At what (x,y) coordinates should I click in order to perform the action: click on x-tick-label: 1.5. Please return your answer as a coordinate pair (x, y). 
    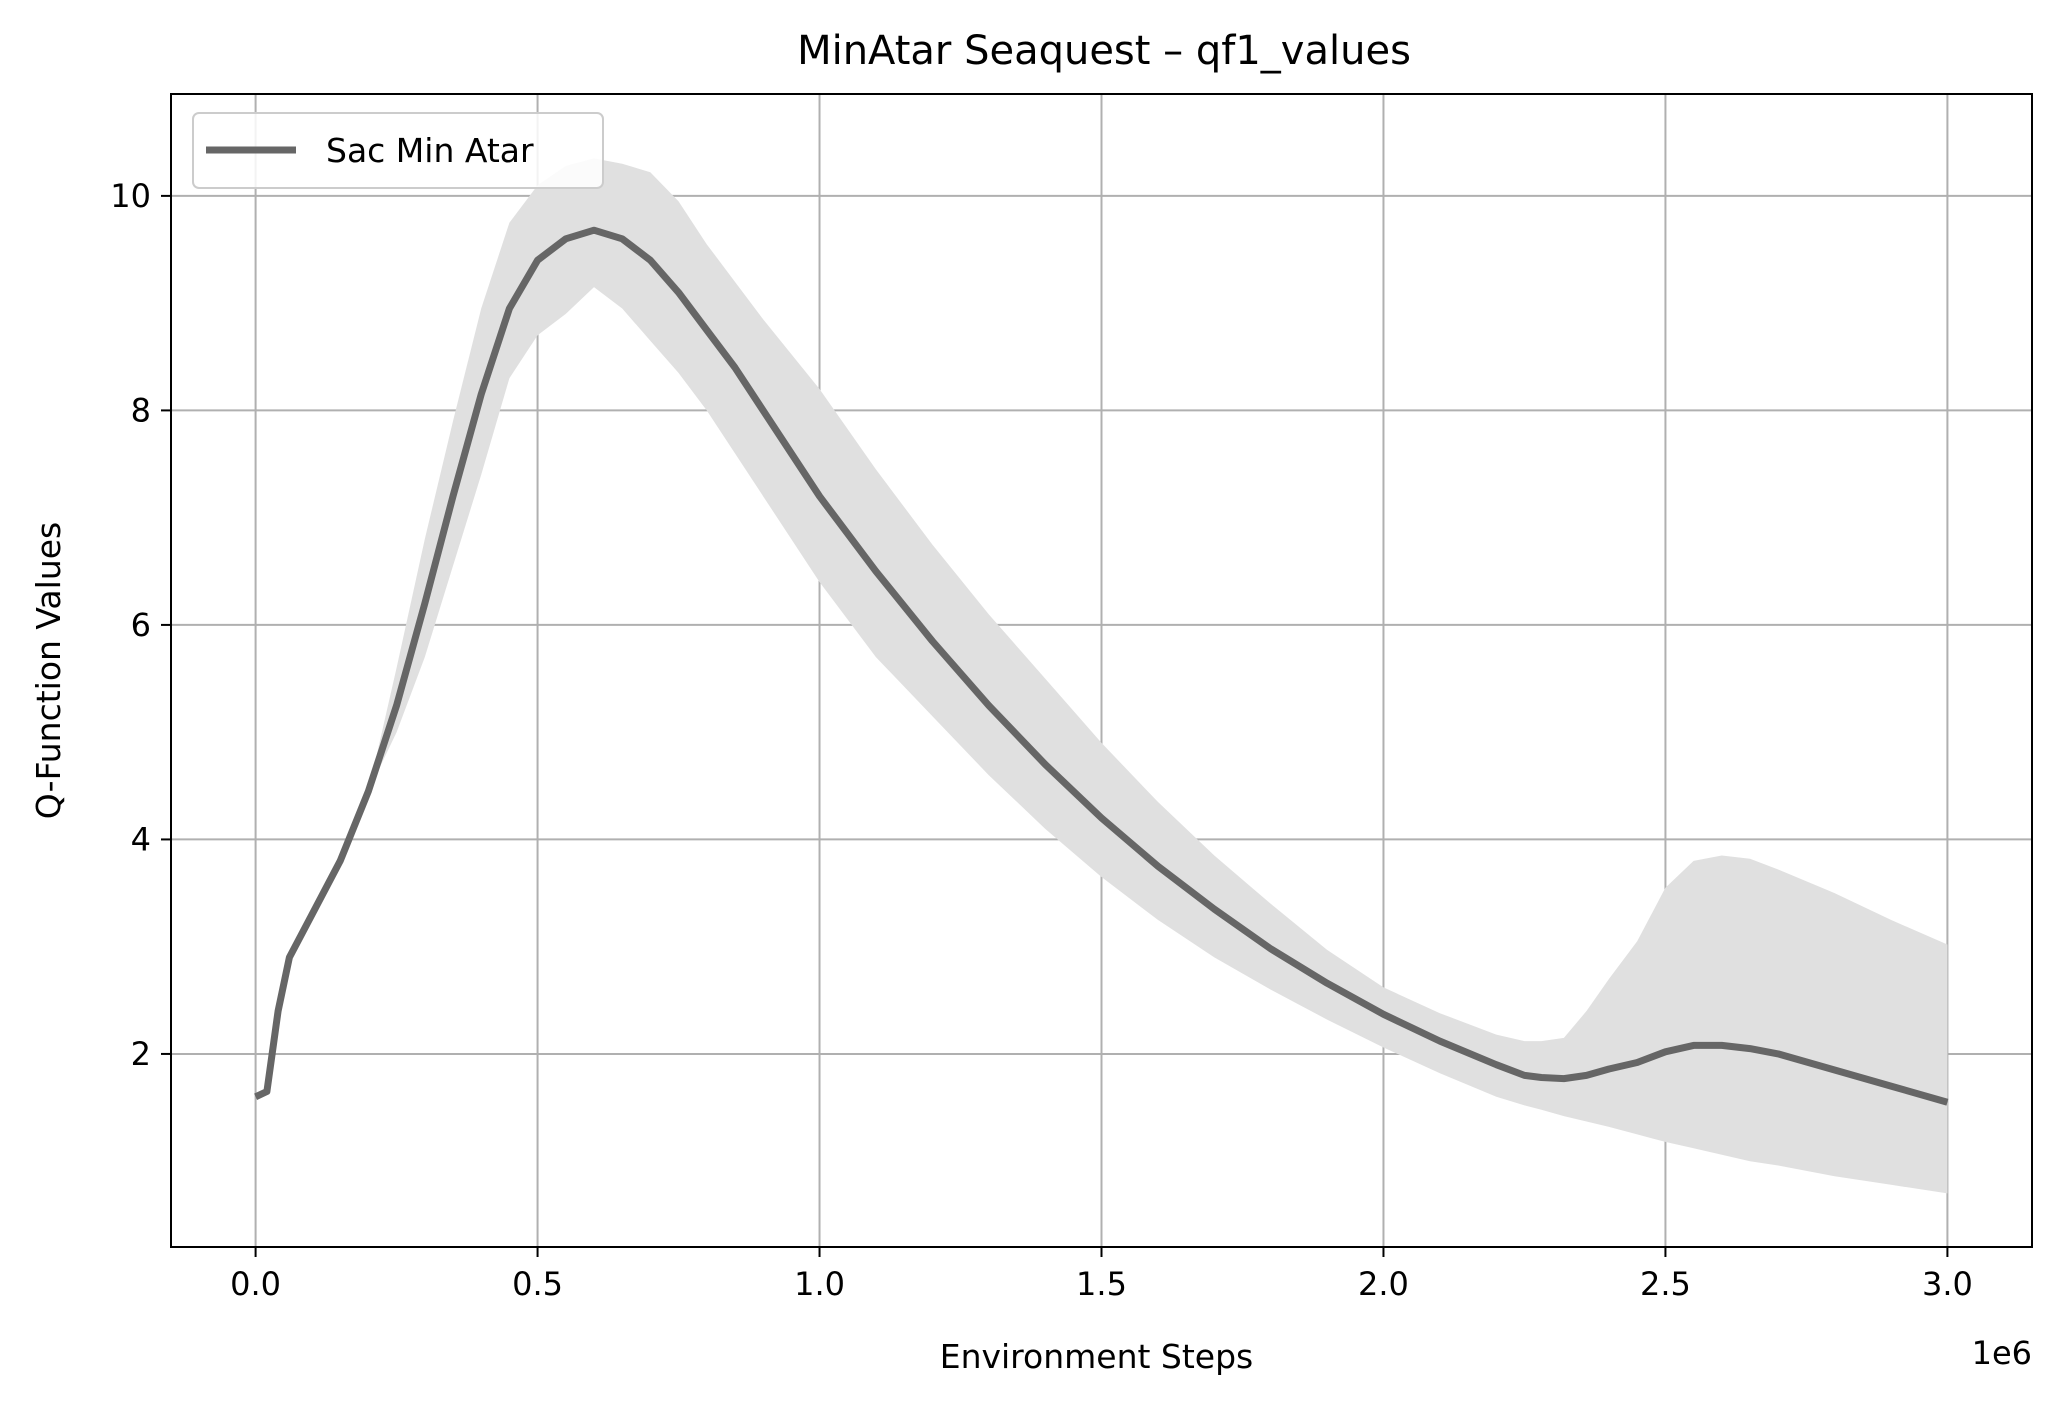
    Looking at the image, I should click on (1101, 1284).